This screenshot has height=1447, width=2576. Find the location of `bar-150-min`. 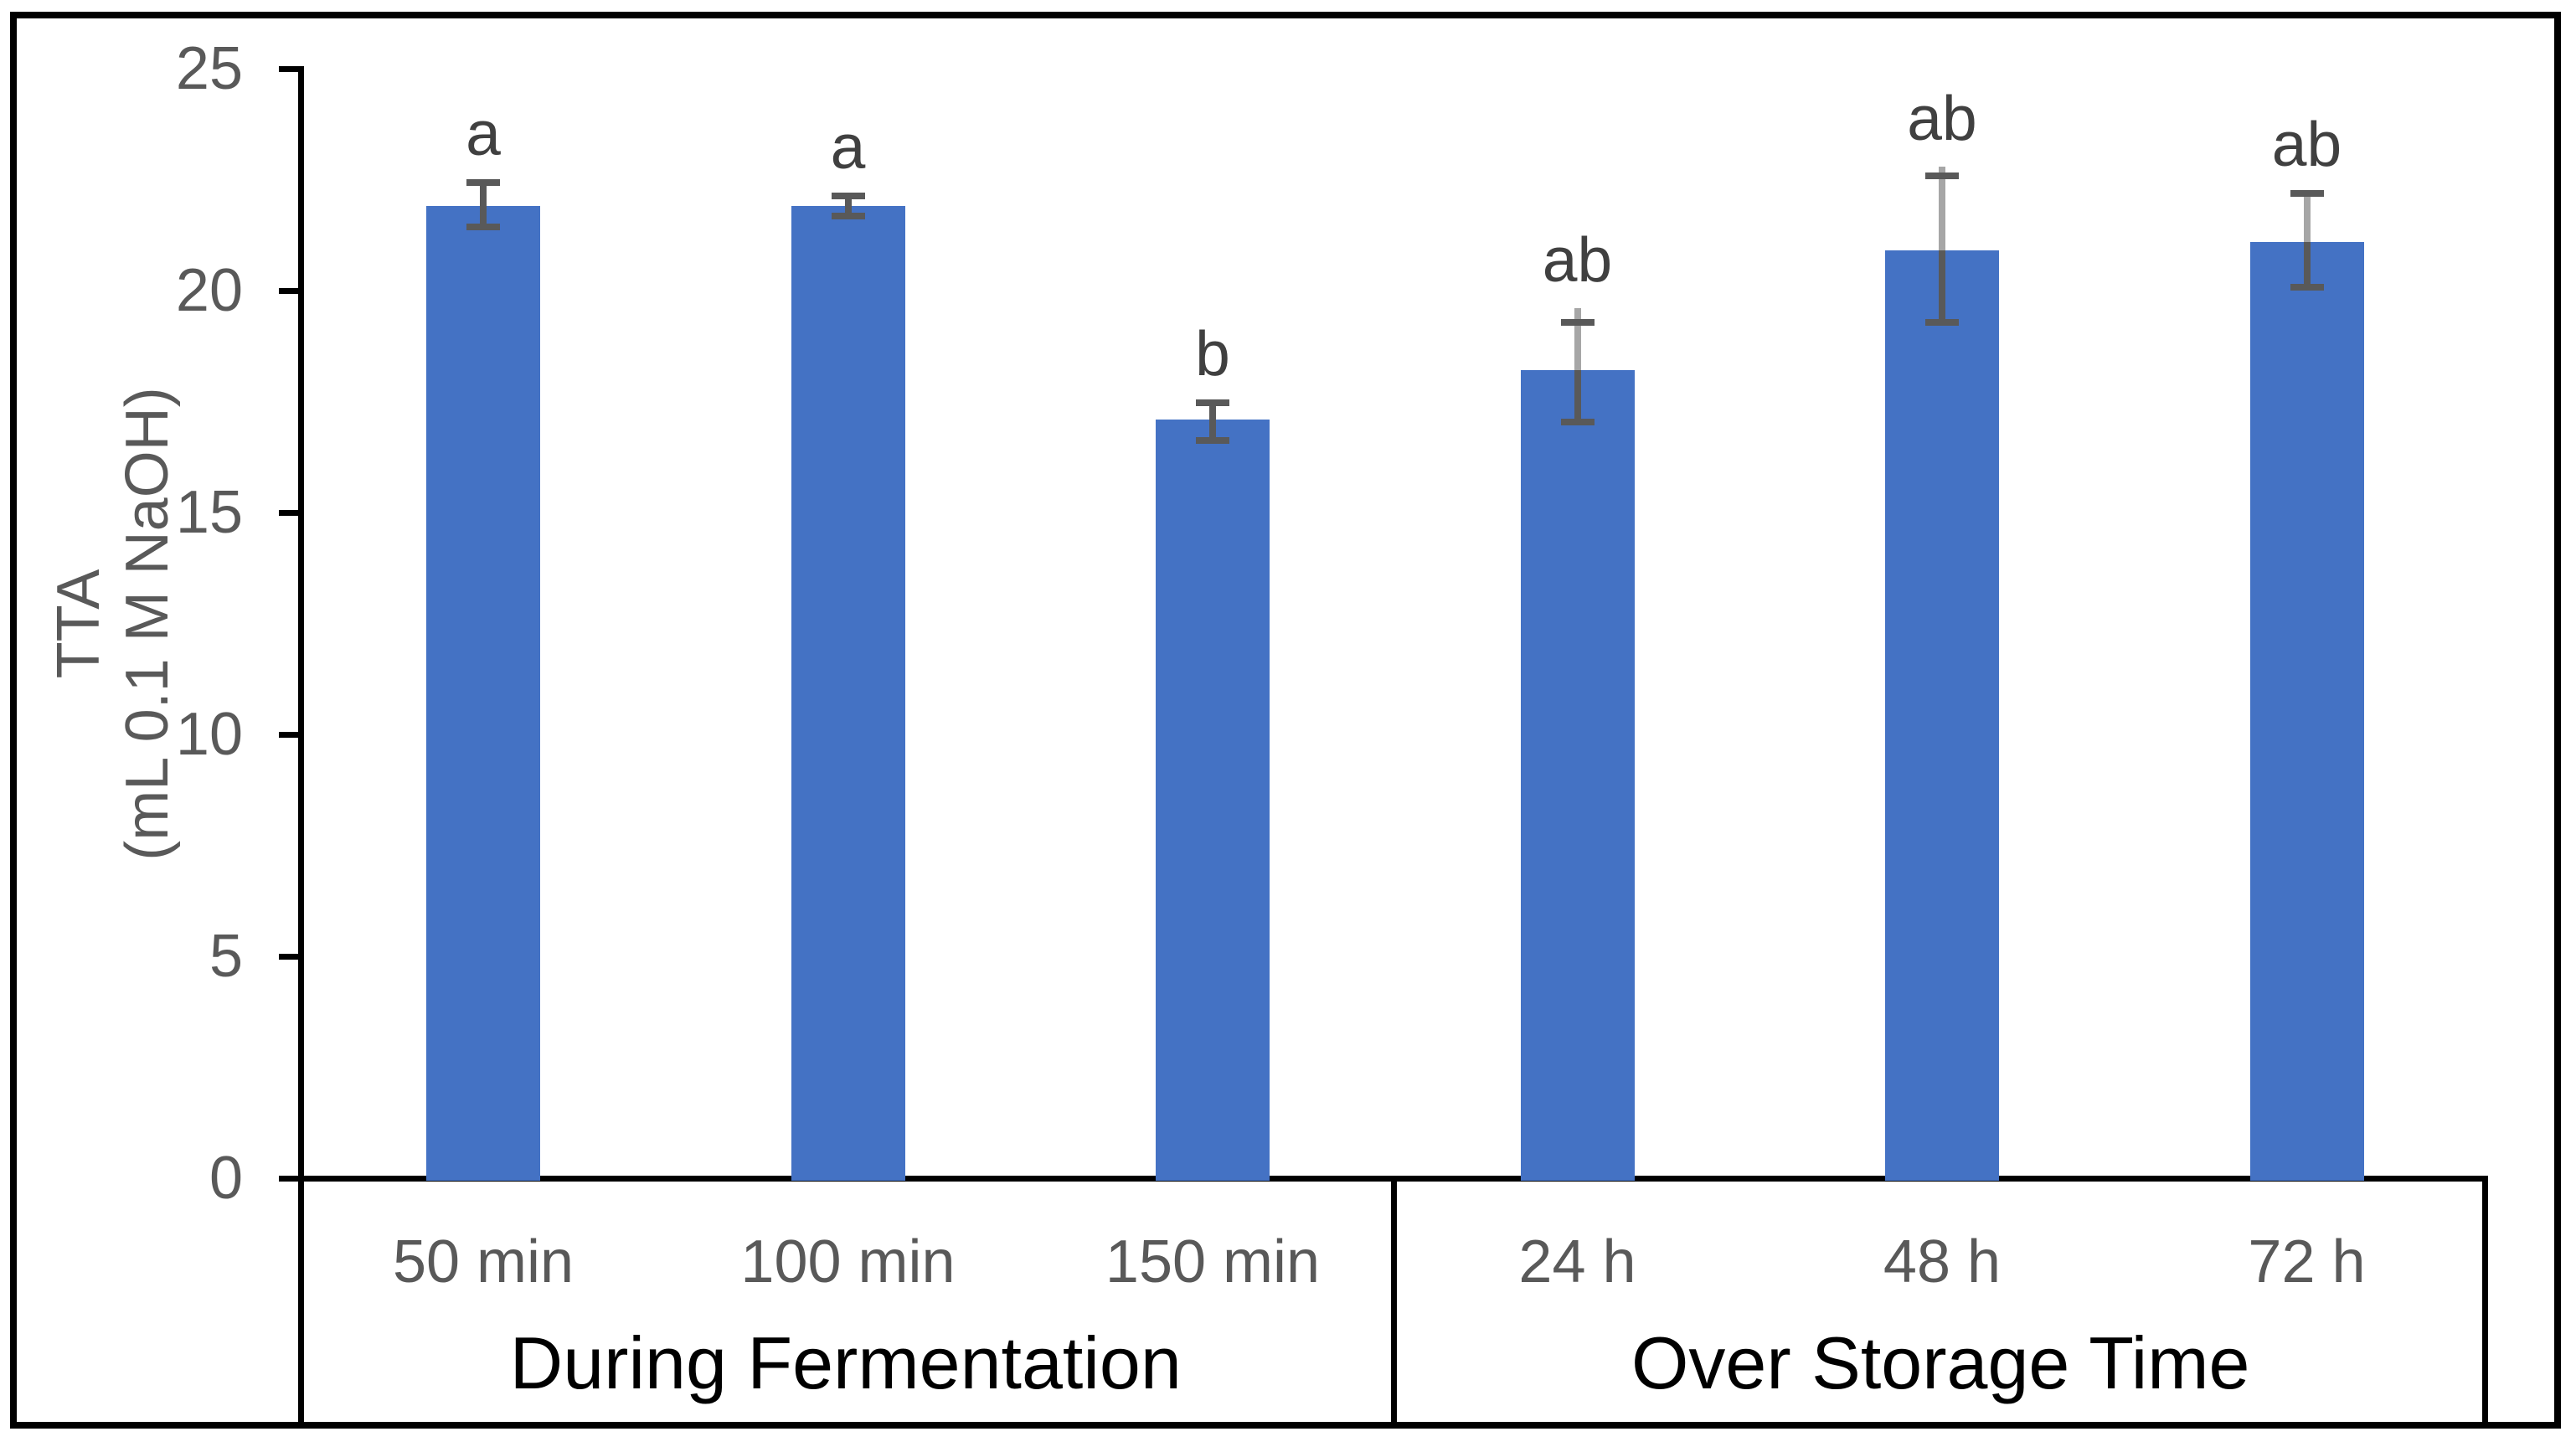

bar-150-min is located at coordinates (1213, 800).